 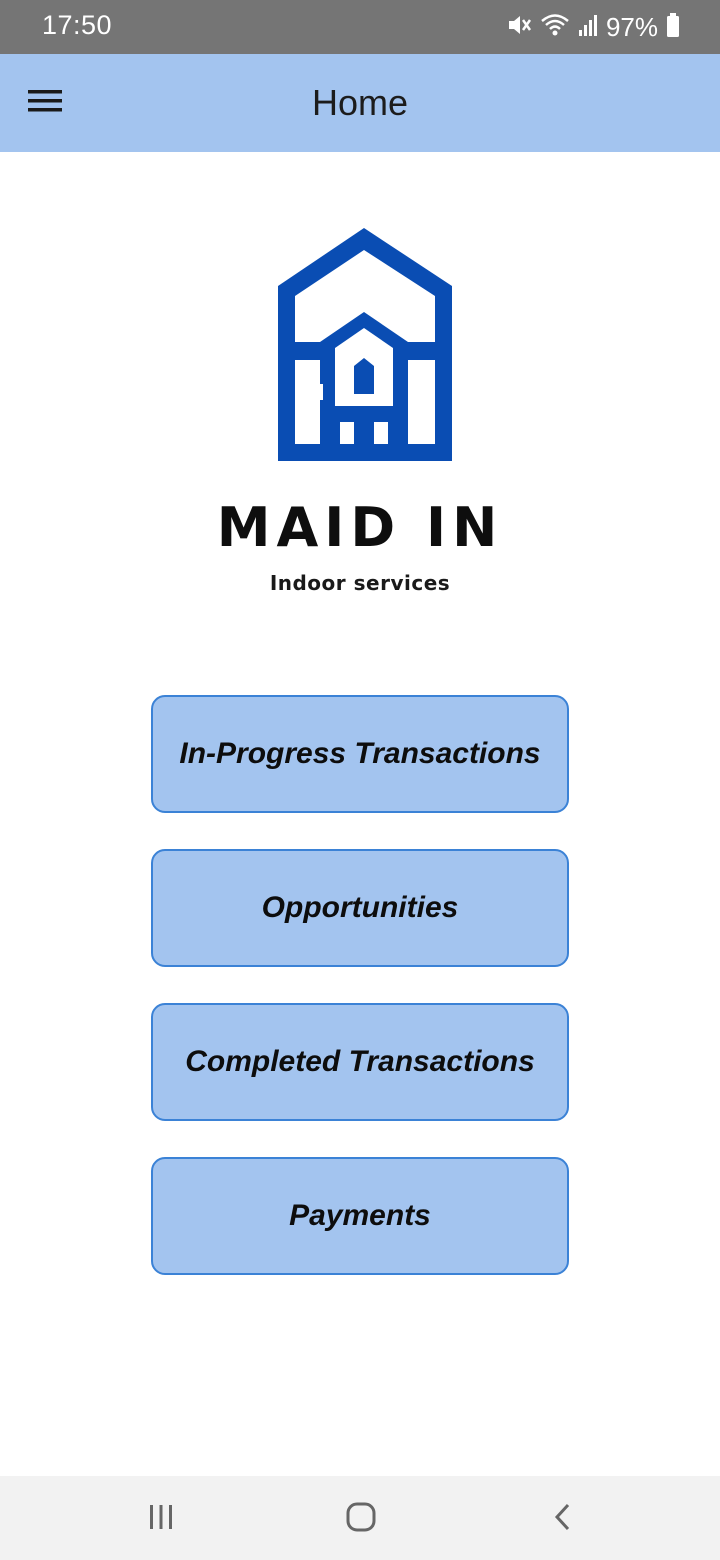 What do you see at coordinates (555, 27) in the screenshot?
I see `wifi-icon` at bounding box center [555, 27].